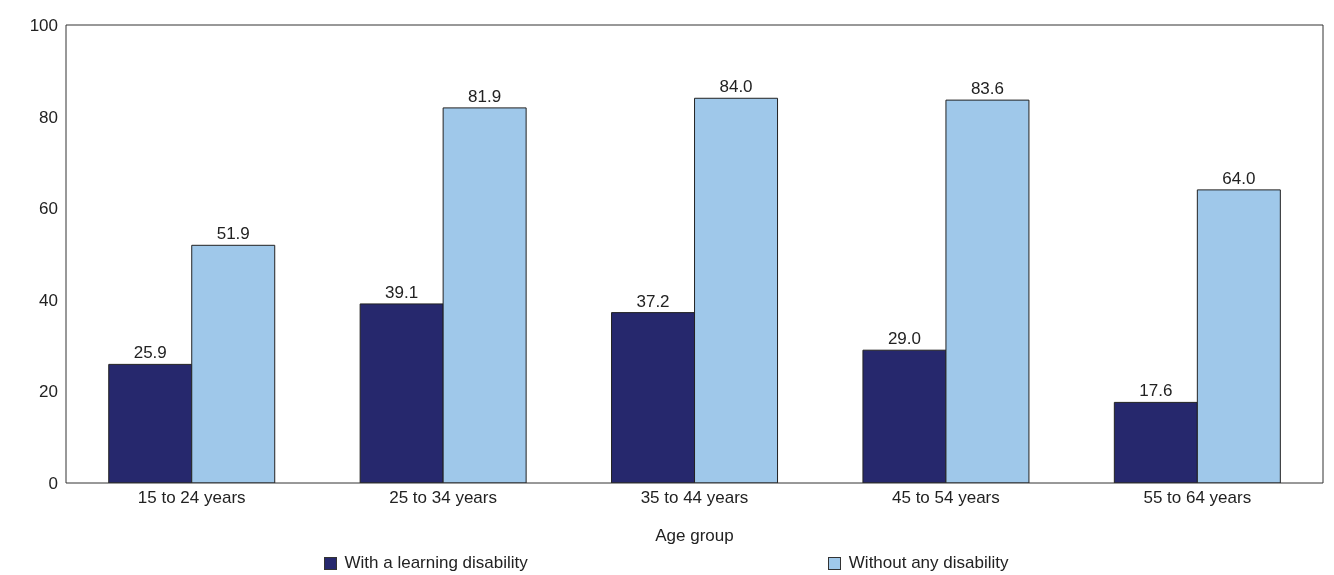  Describe the element at coordinates (1239, 178) in the screenshot. I see `data-label: 64.0` at that location.